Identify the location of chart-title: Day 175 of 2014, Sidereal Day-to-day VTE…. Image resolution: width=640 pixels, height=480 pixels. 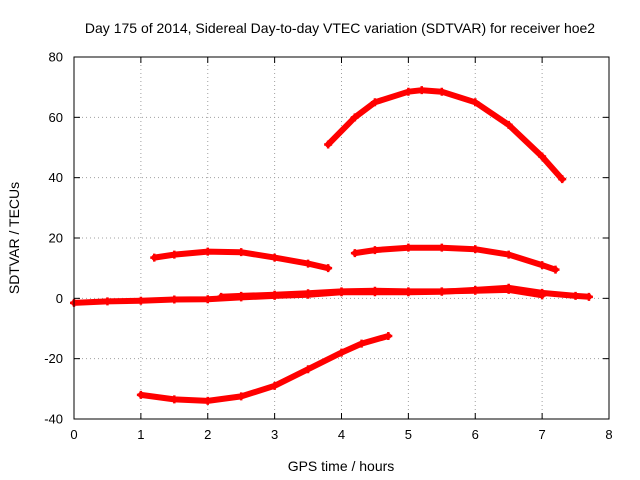
(340, 28).